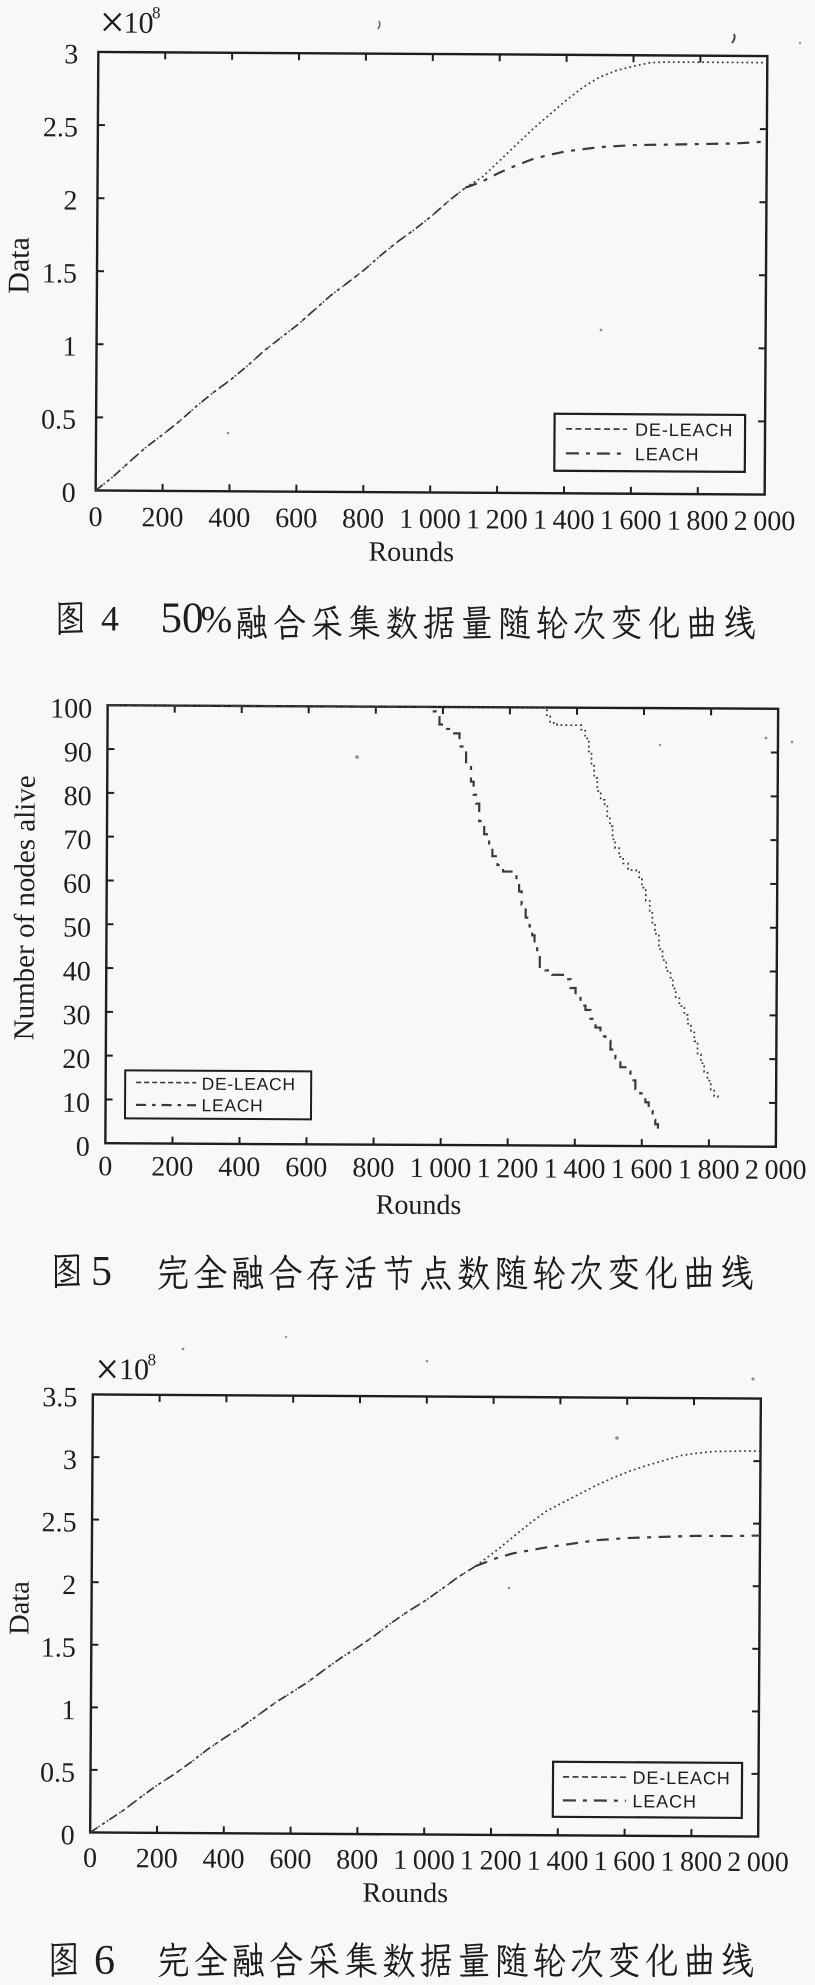 The image size is (815, 1985). Describe the element at coordinates (71, 708) in the screenshot. I see `svg-text: 100` at that location.